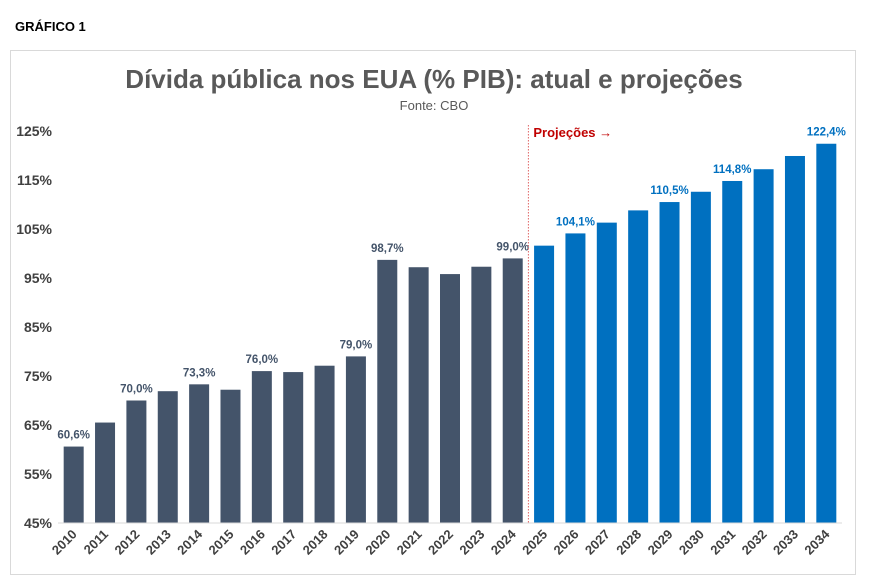 The width and height of the screenshot is (869, 585). What do you see at coordinates (572, 132) in the screenshot?
I see `projection-label: Projeções →` at bounding box center [572, 132].